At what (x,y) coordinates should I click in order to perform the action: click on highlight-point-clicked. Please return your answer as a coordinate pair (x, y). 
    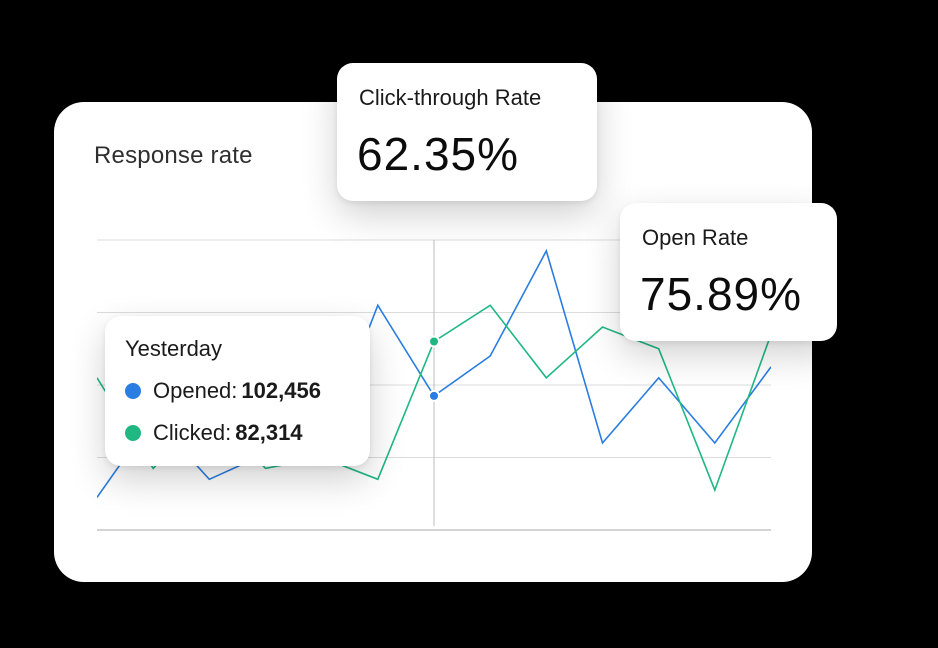
    Looking at the image, I should click on (434, 341).